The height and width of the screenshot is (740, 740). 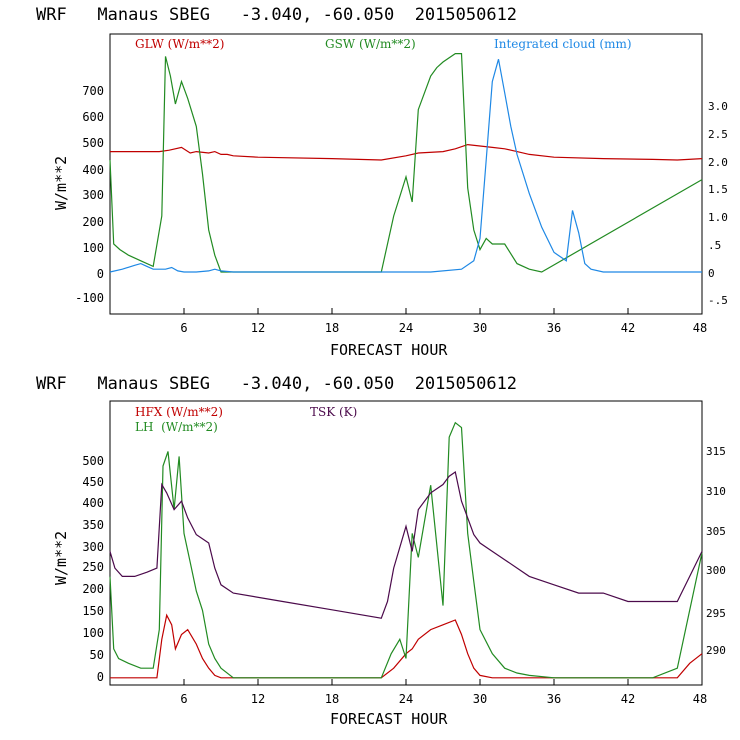 What do you see at coordinates (93, 461) in the screenshot?
I see `bottom-y-tick-500: 500` at bounding box center [93, 461].